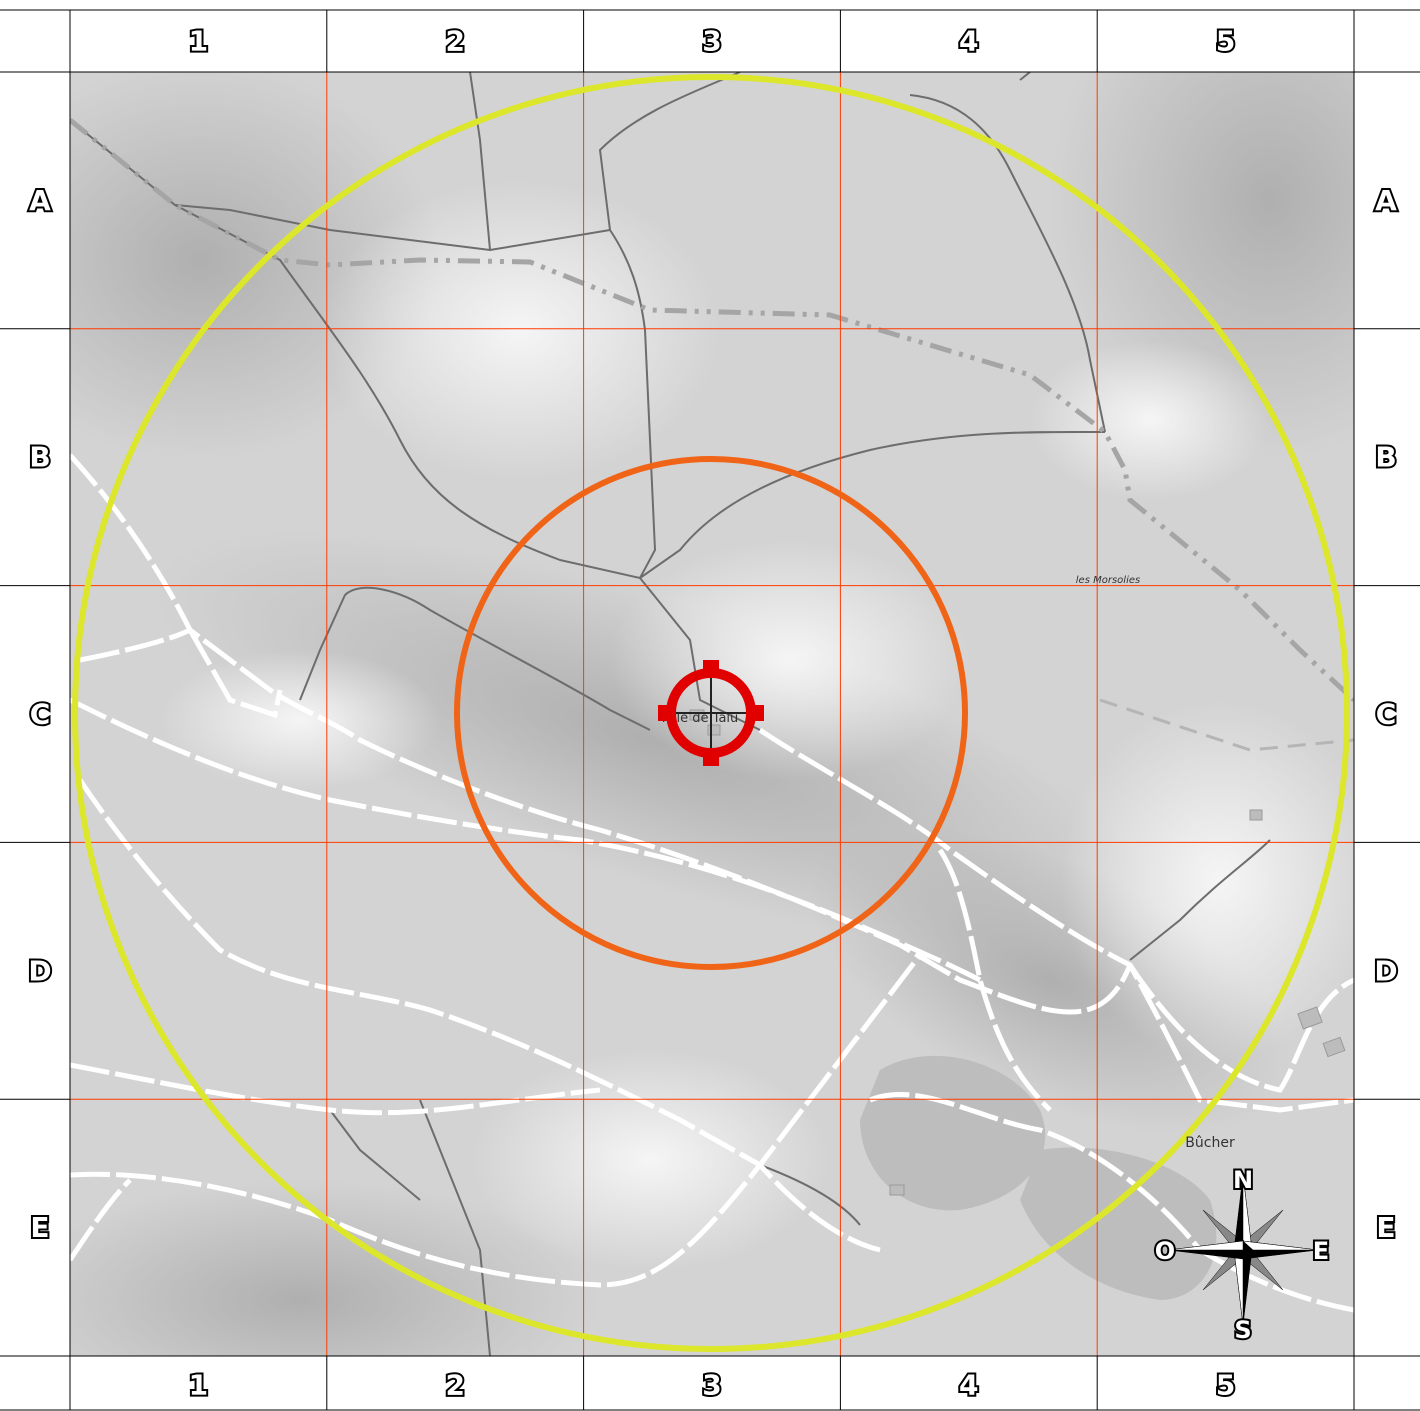  Describe the element at coordinates (1210, 1143) in the screenshot. I see `place-label-bucher: Bûcher` at that location.